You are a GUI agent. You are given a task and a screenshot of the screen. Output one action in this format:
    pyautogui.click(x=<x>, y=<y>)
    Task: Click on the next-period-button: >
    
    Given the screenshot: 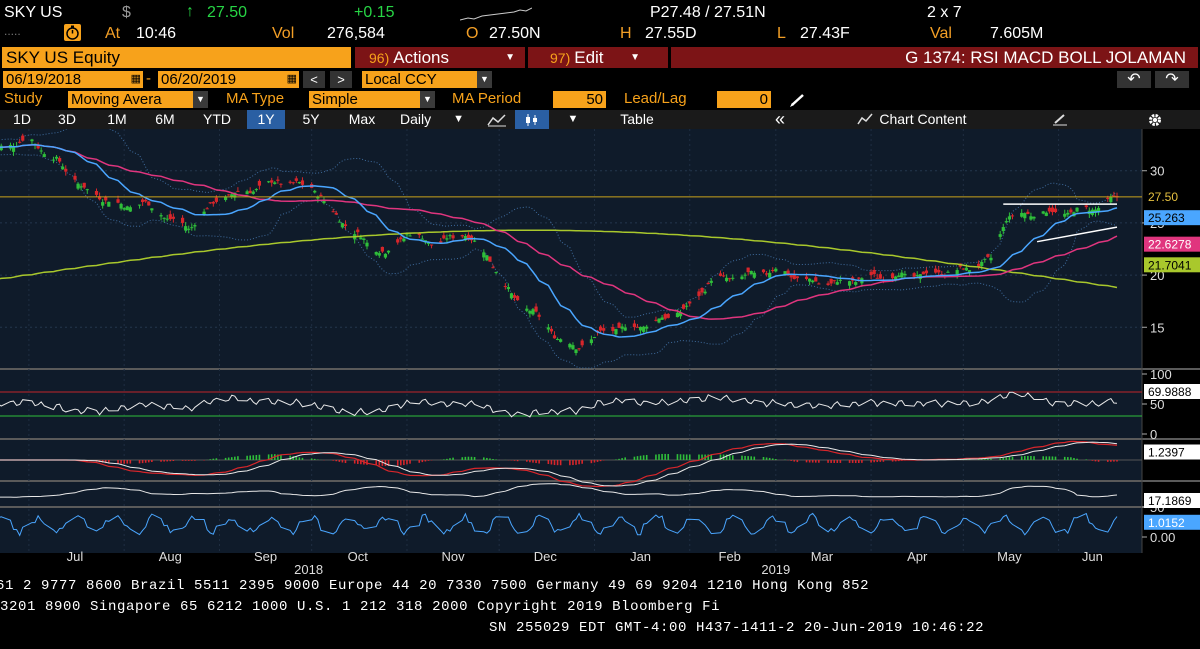 What is the action you would take?
    pyautogui.click(x=341, y=79)
    